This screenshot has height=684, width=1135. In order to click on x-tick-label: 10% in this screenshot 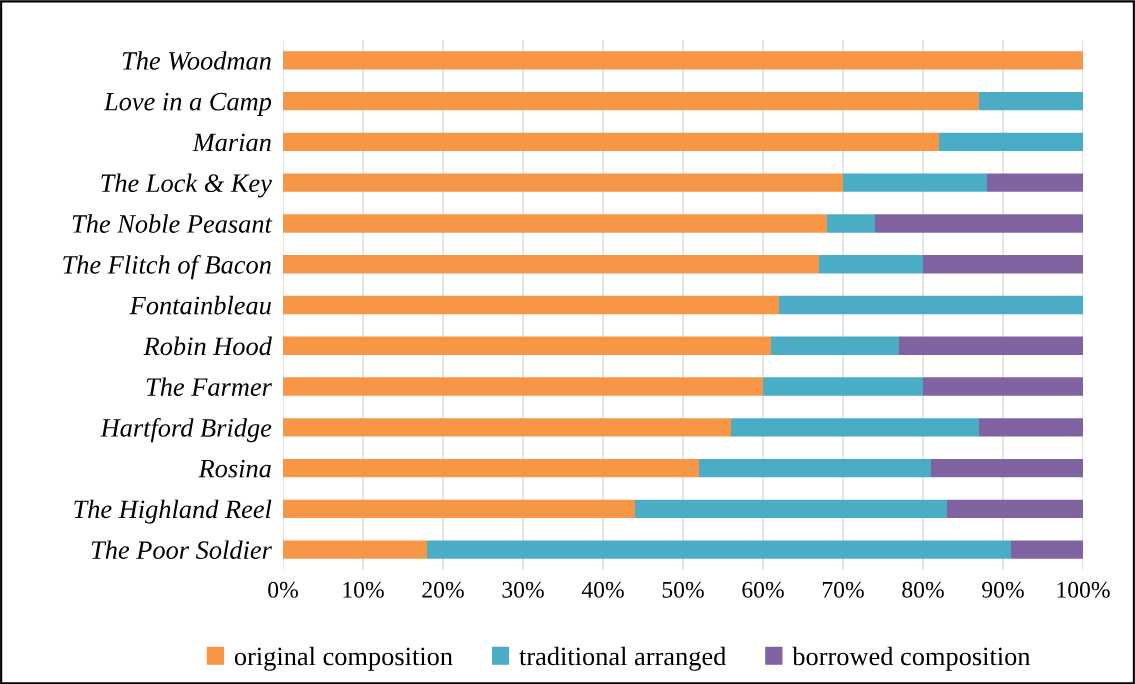, I will do `click(363, 589)`.